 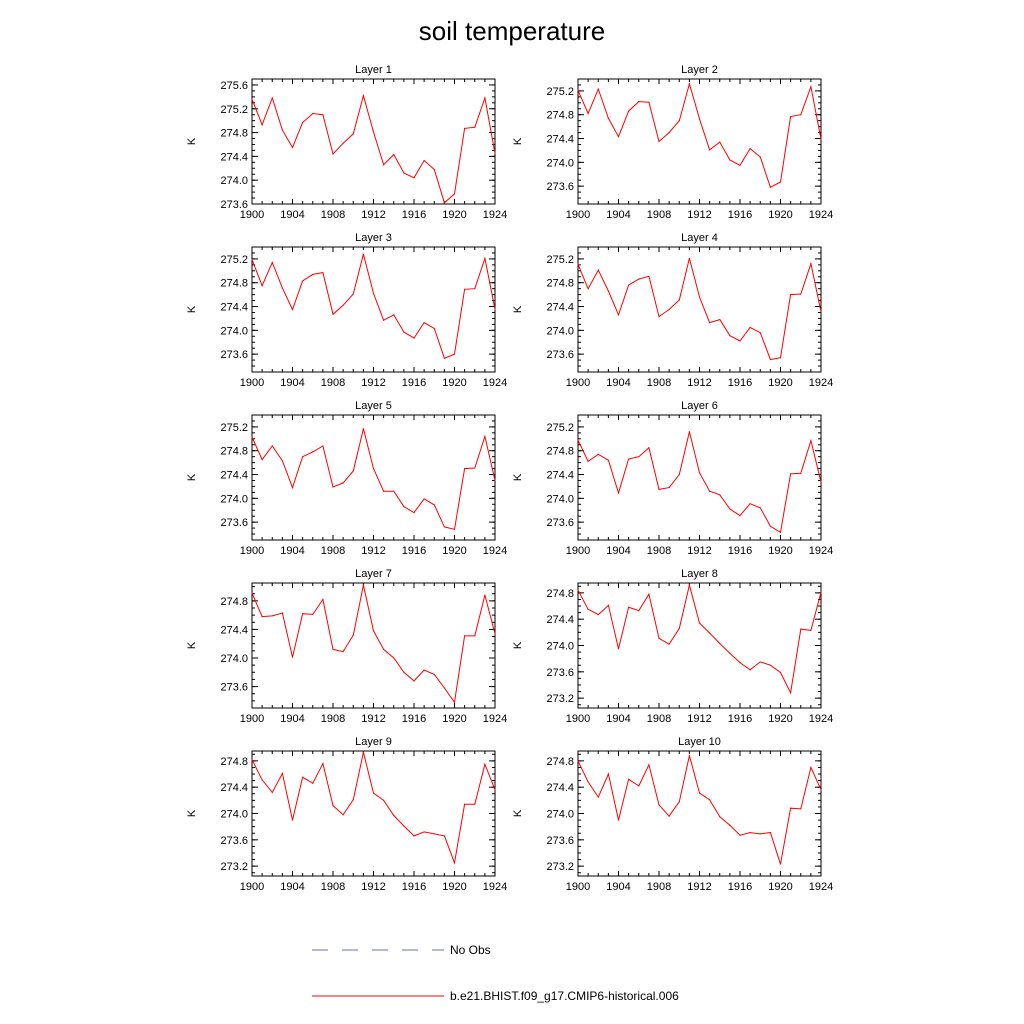 What do you see at coordinates (234, 86) in the screenshot?
I see `y-tick-label: 275.6` at bounding box center [234, 86].